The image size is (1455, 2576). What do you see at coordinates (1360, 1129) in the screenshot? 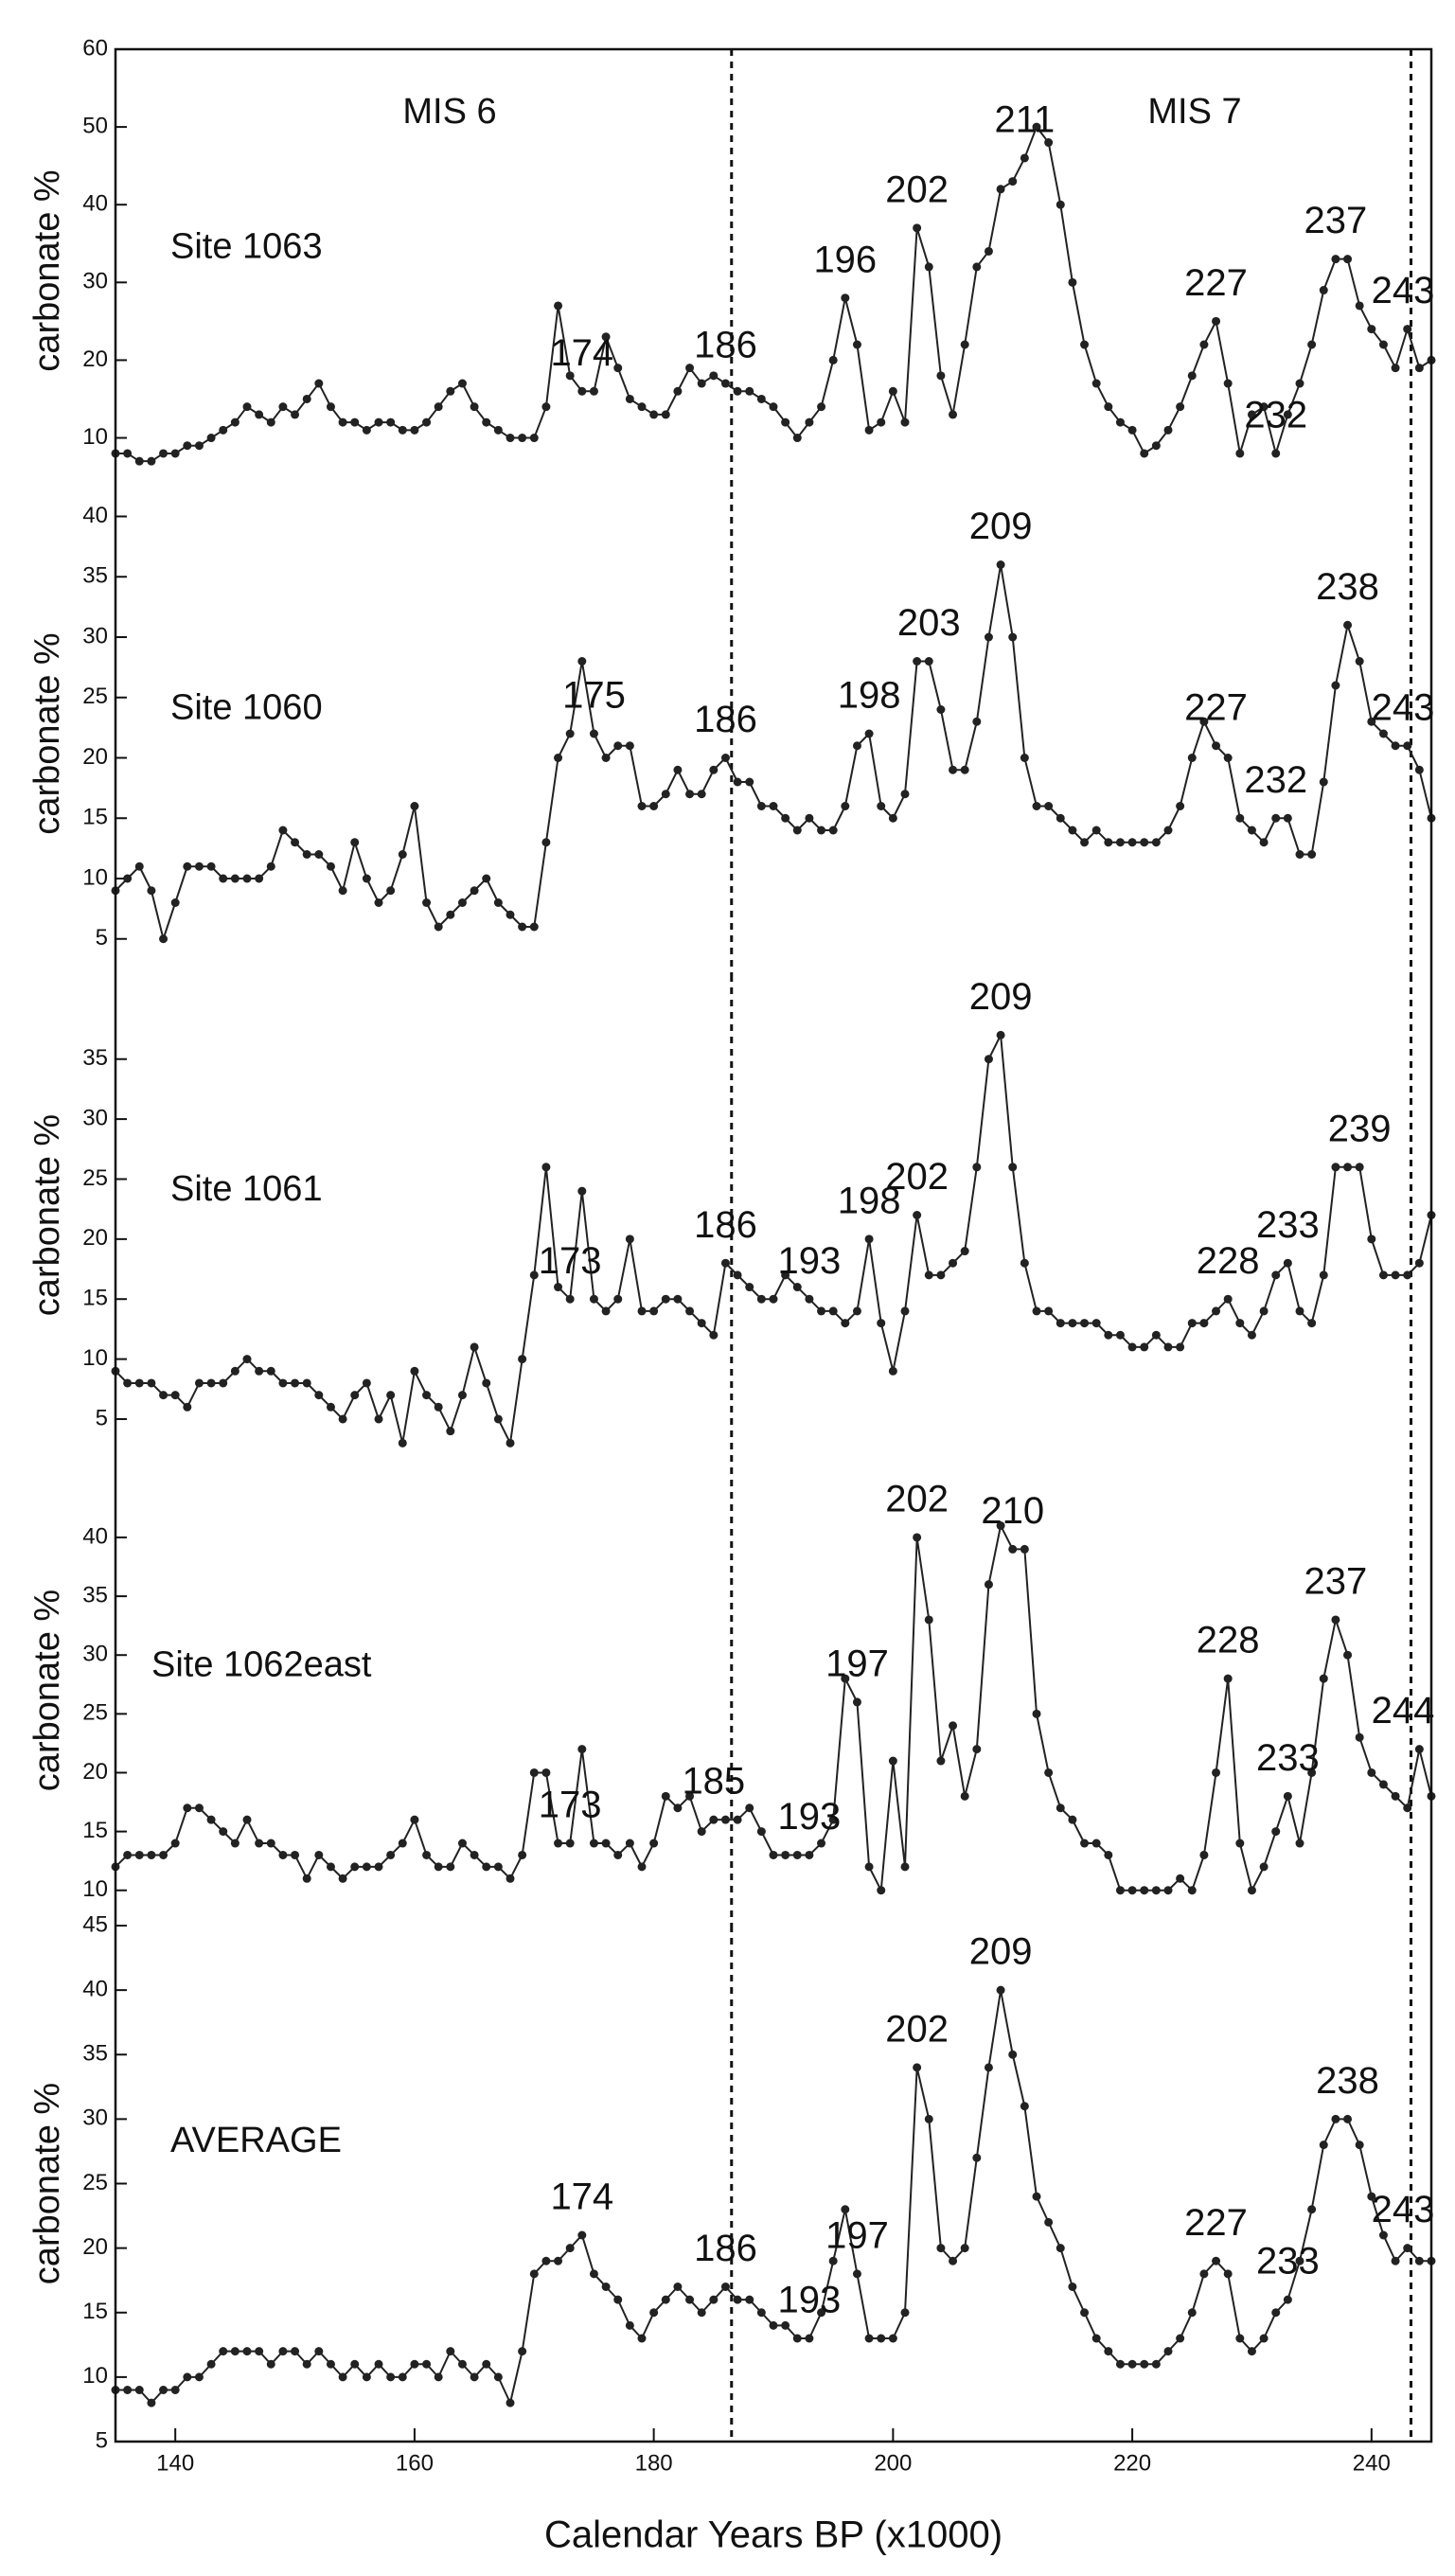
I see `peak-label: 239` at bounding box center [1360, 1129].